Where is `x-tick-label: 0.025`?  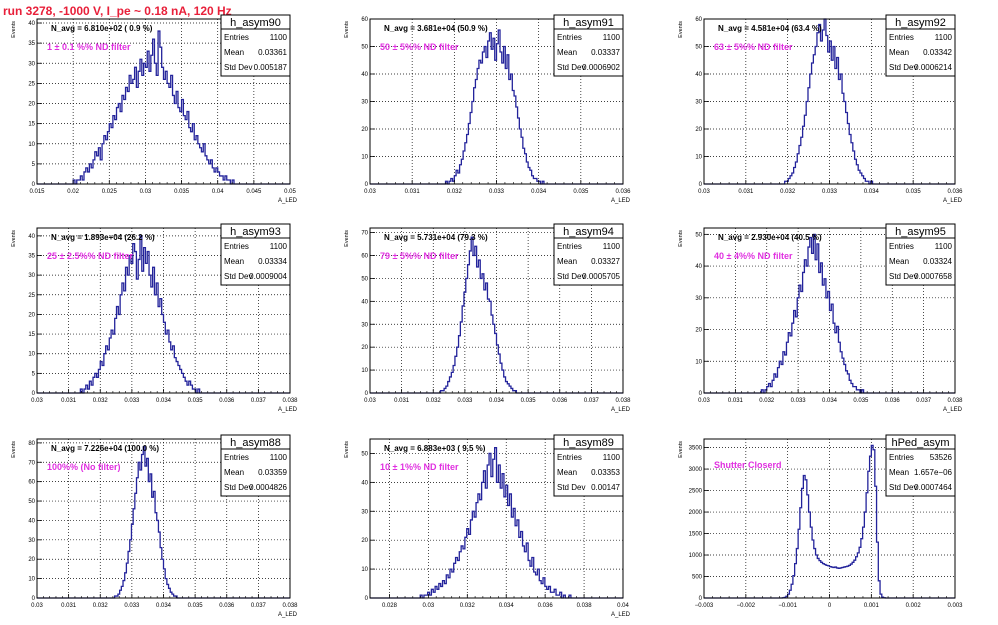 x-tick-label: 0.025 is located at coordinates (110, 192).